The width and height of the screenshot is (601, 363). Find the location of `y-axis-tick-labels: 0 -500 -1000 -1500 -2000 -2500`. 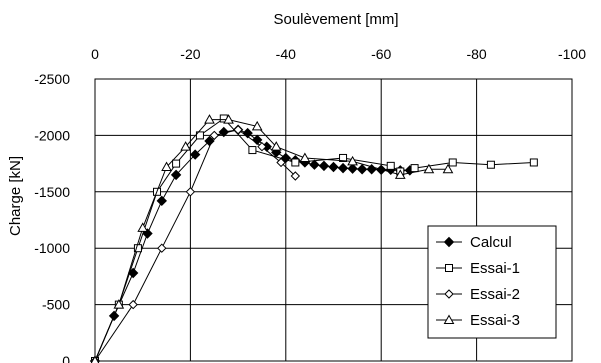

y-axis-tick-labels: 0 -500 -1000 -1500 -2000 -2500 is located at coordinates (52, 217).